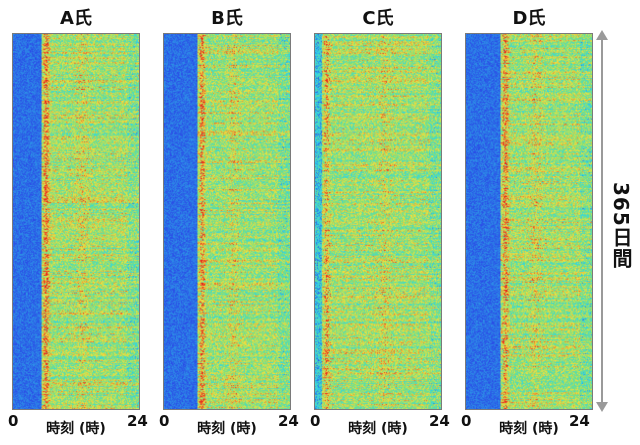 Image resolution: width=640 pixels, height=445 pixels. What do you see at coordinates (602, 221) in the screenshot?
I see `y-span-arrow` at bounding box center [602, 221].